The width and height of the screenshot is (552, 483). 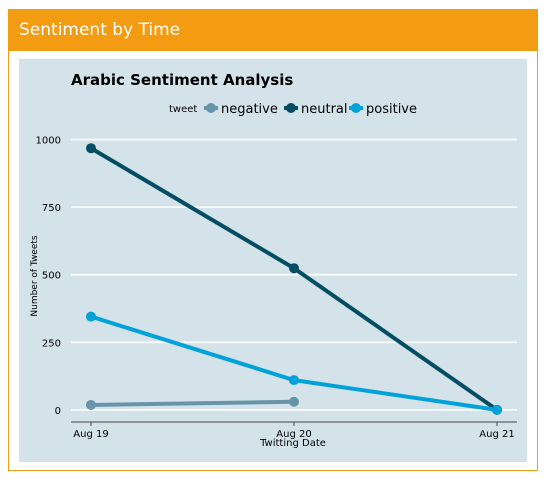 What do you see at coordinates (391, 109) in the screenshot?
I see `legend-label-positive: positive` at bounding box center [391, 109].